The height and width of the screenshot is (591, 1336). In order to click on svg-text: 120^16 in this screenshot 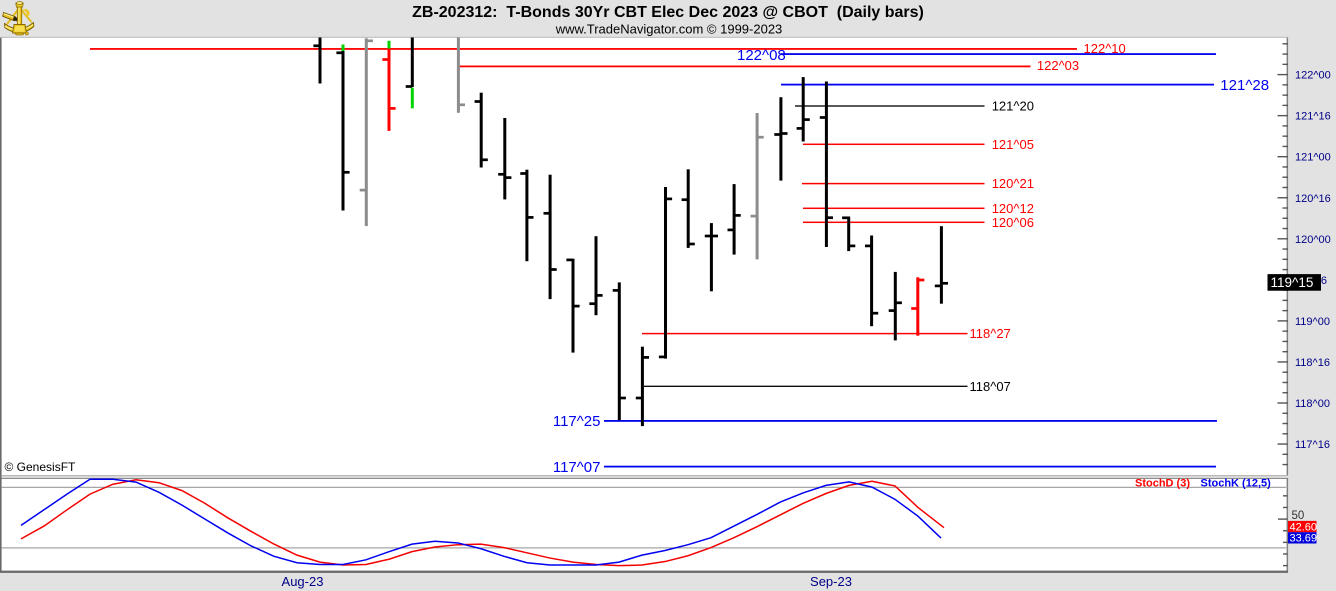, I will do `click(1313, 199)`.